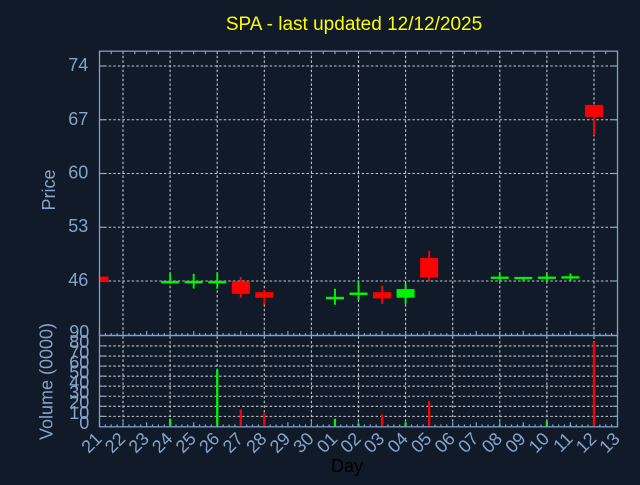 The width and height of the screenshot is (640, 485). Describe the element at coordinates (78, 280) in the screenshot. I see `svg-text: 46` at that location.